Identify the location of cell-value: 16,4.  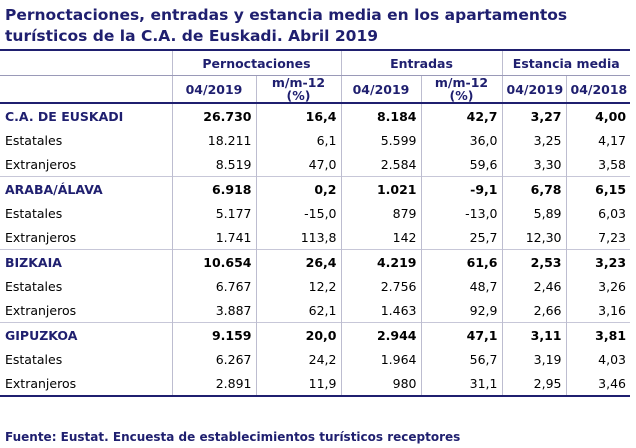
(298, 115).